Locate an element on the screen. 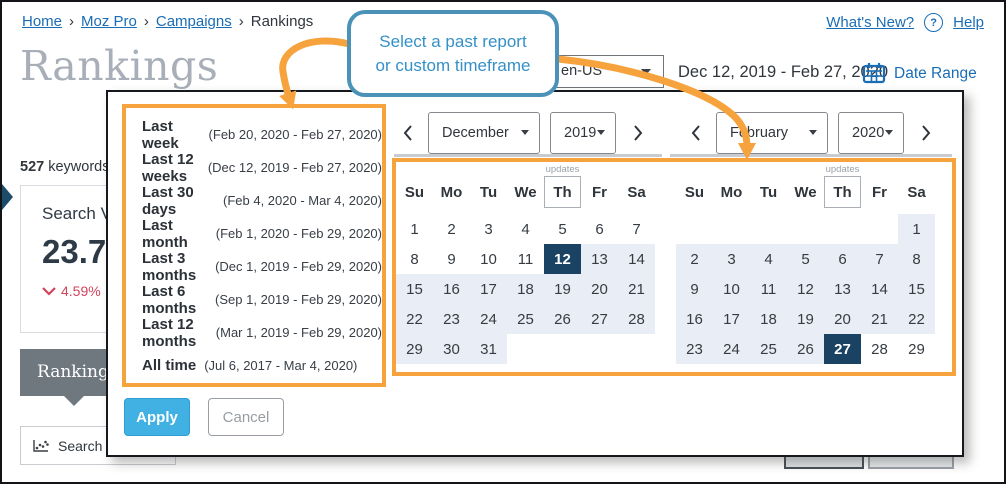 Image resolution: width=1006 pixels, height=484 pixels. rankings-tab: Ranking is located at coordinates (66, 372).